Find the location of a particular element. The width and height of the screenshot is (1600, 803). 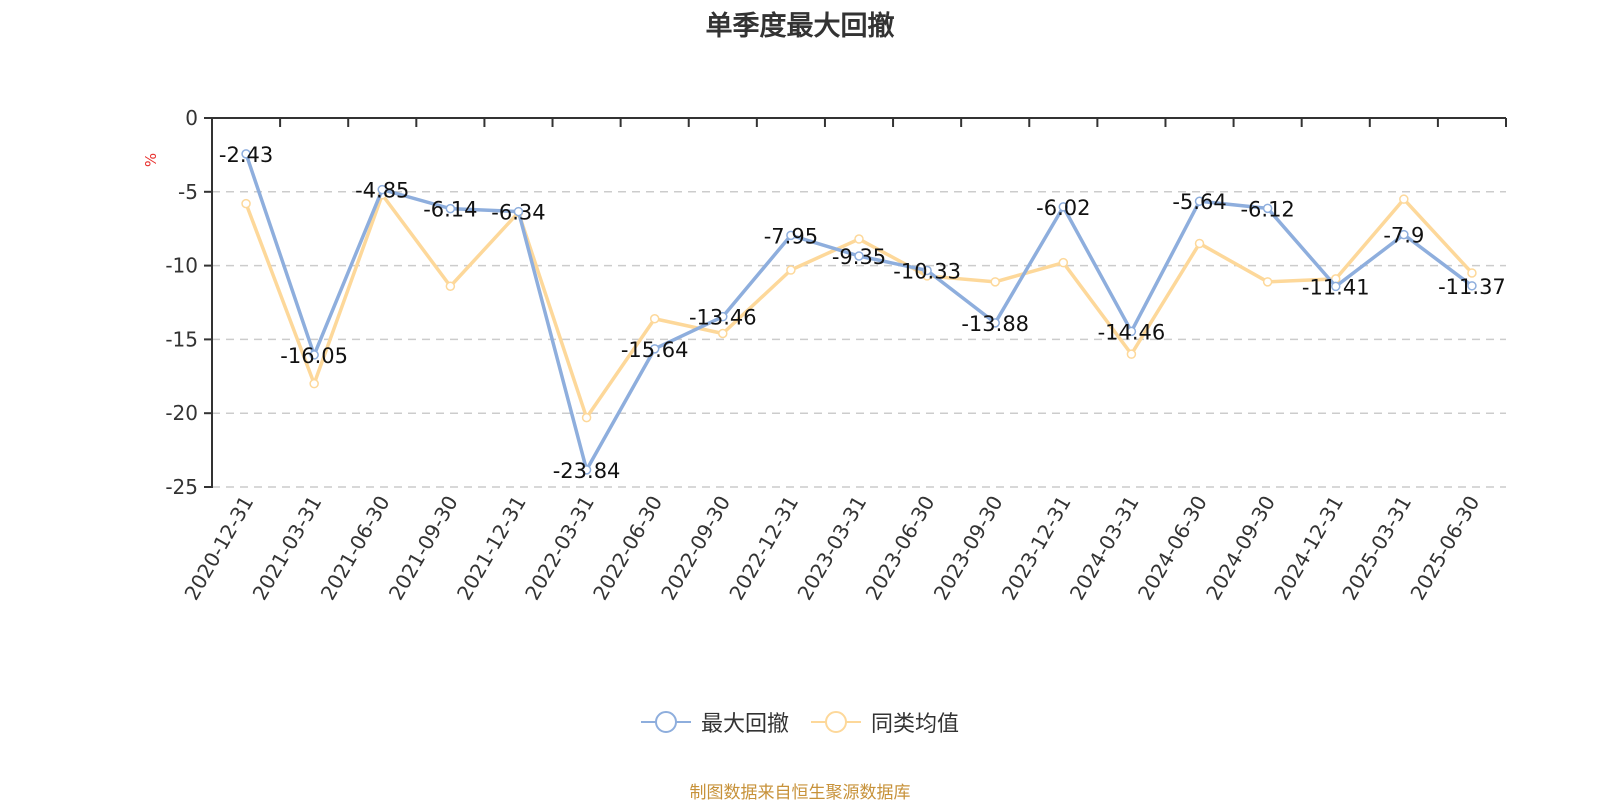

legend: 最大回撤 同类均值 is located at coordinates (800, 722).